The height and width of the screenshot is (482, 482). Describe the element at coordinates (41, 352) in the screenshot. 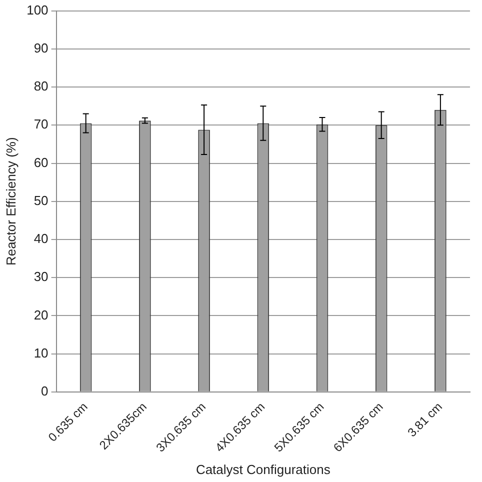

I see `y-tick-label: 10` at that location.